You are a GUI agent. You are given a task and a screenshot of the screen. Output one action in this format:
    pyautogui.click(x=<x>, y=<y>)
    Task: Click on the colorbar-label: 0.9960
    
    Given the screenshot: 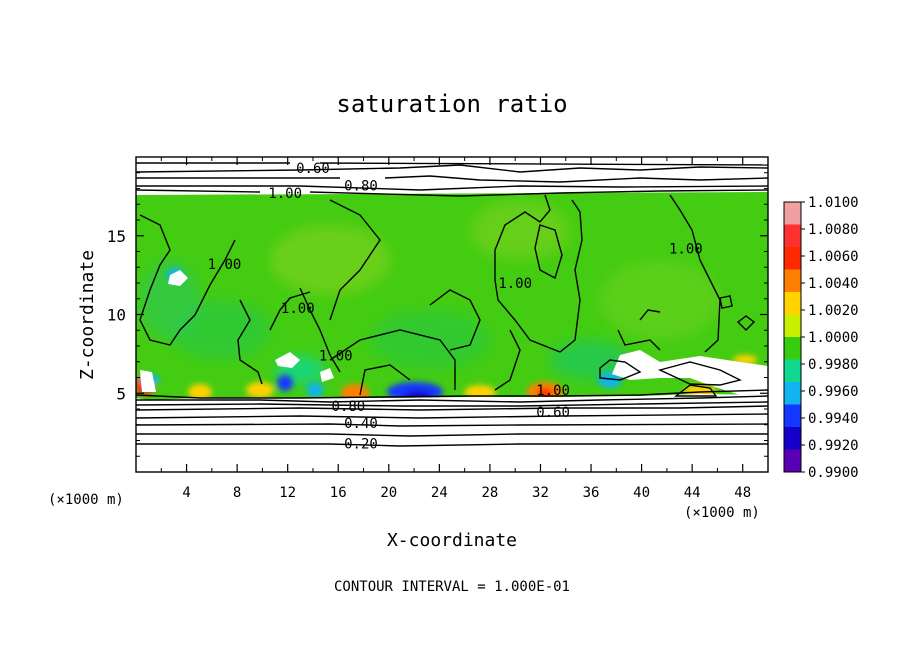 What is the action you would take?
    pyautogui.click(x=833, y=392)
    